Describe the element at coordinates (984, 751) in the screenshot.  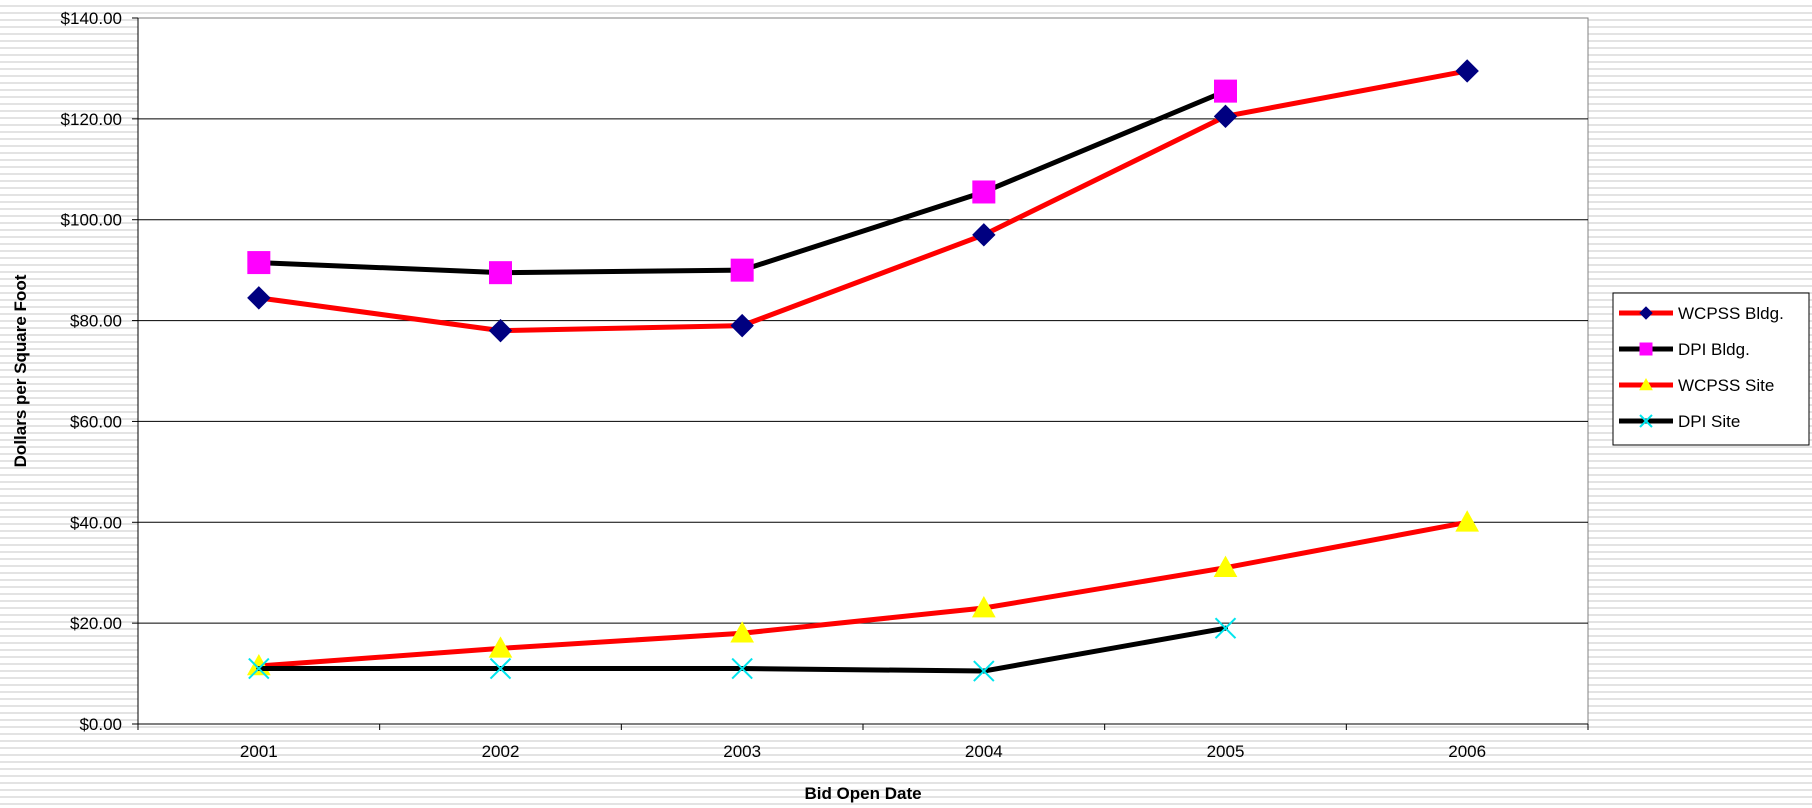
I see `x-tick-label: 2004` at that location.